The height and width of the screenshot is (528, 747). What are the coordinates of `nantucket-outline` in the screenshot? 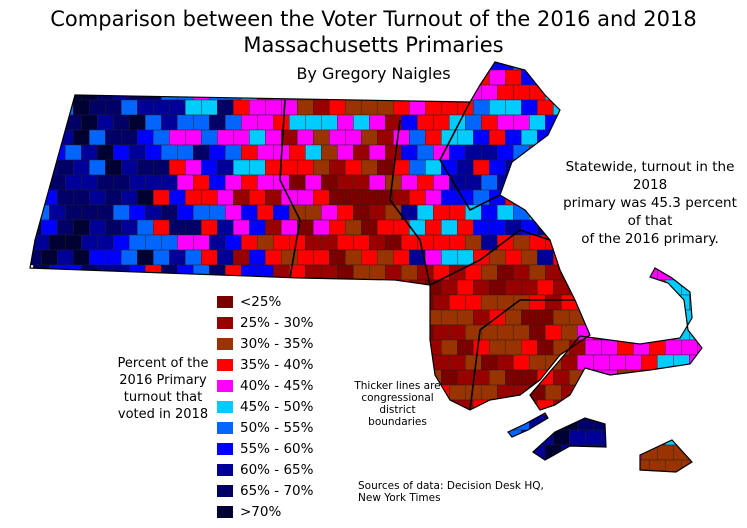 It's located at (666, 456).